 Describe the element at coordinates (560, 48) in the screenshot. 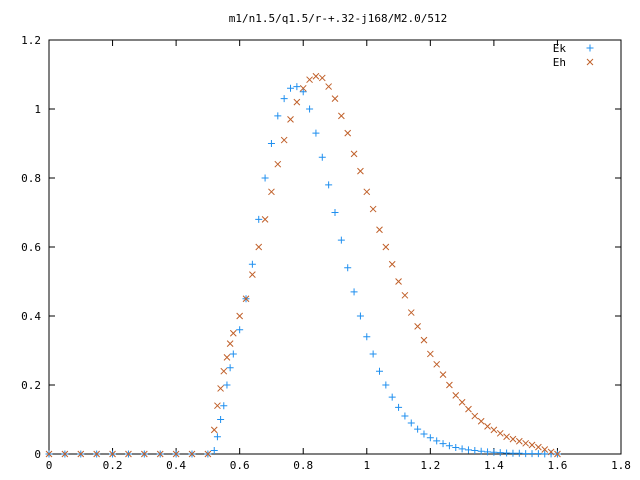

I see `legend-label-ek: Ek` at that location.